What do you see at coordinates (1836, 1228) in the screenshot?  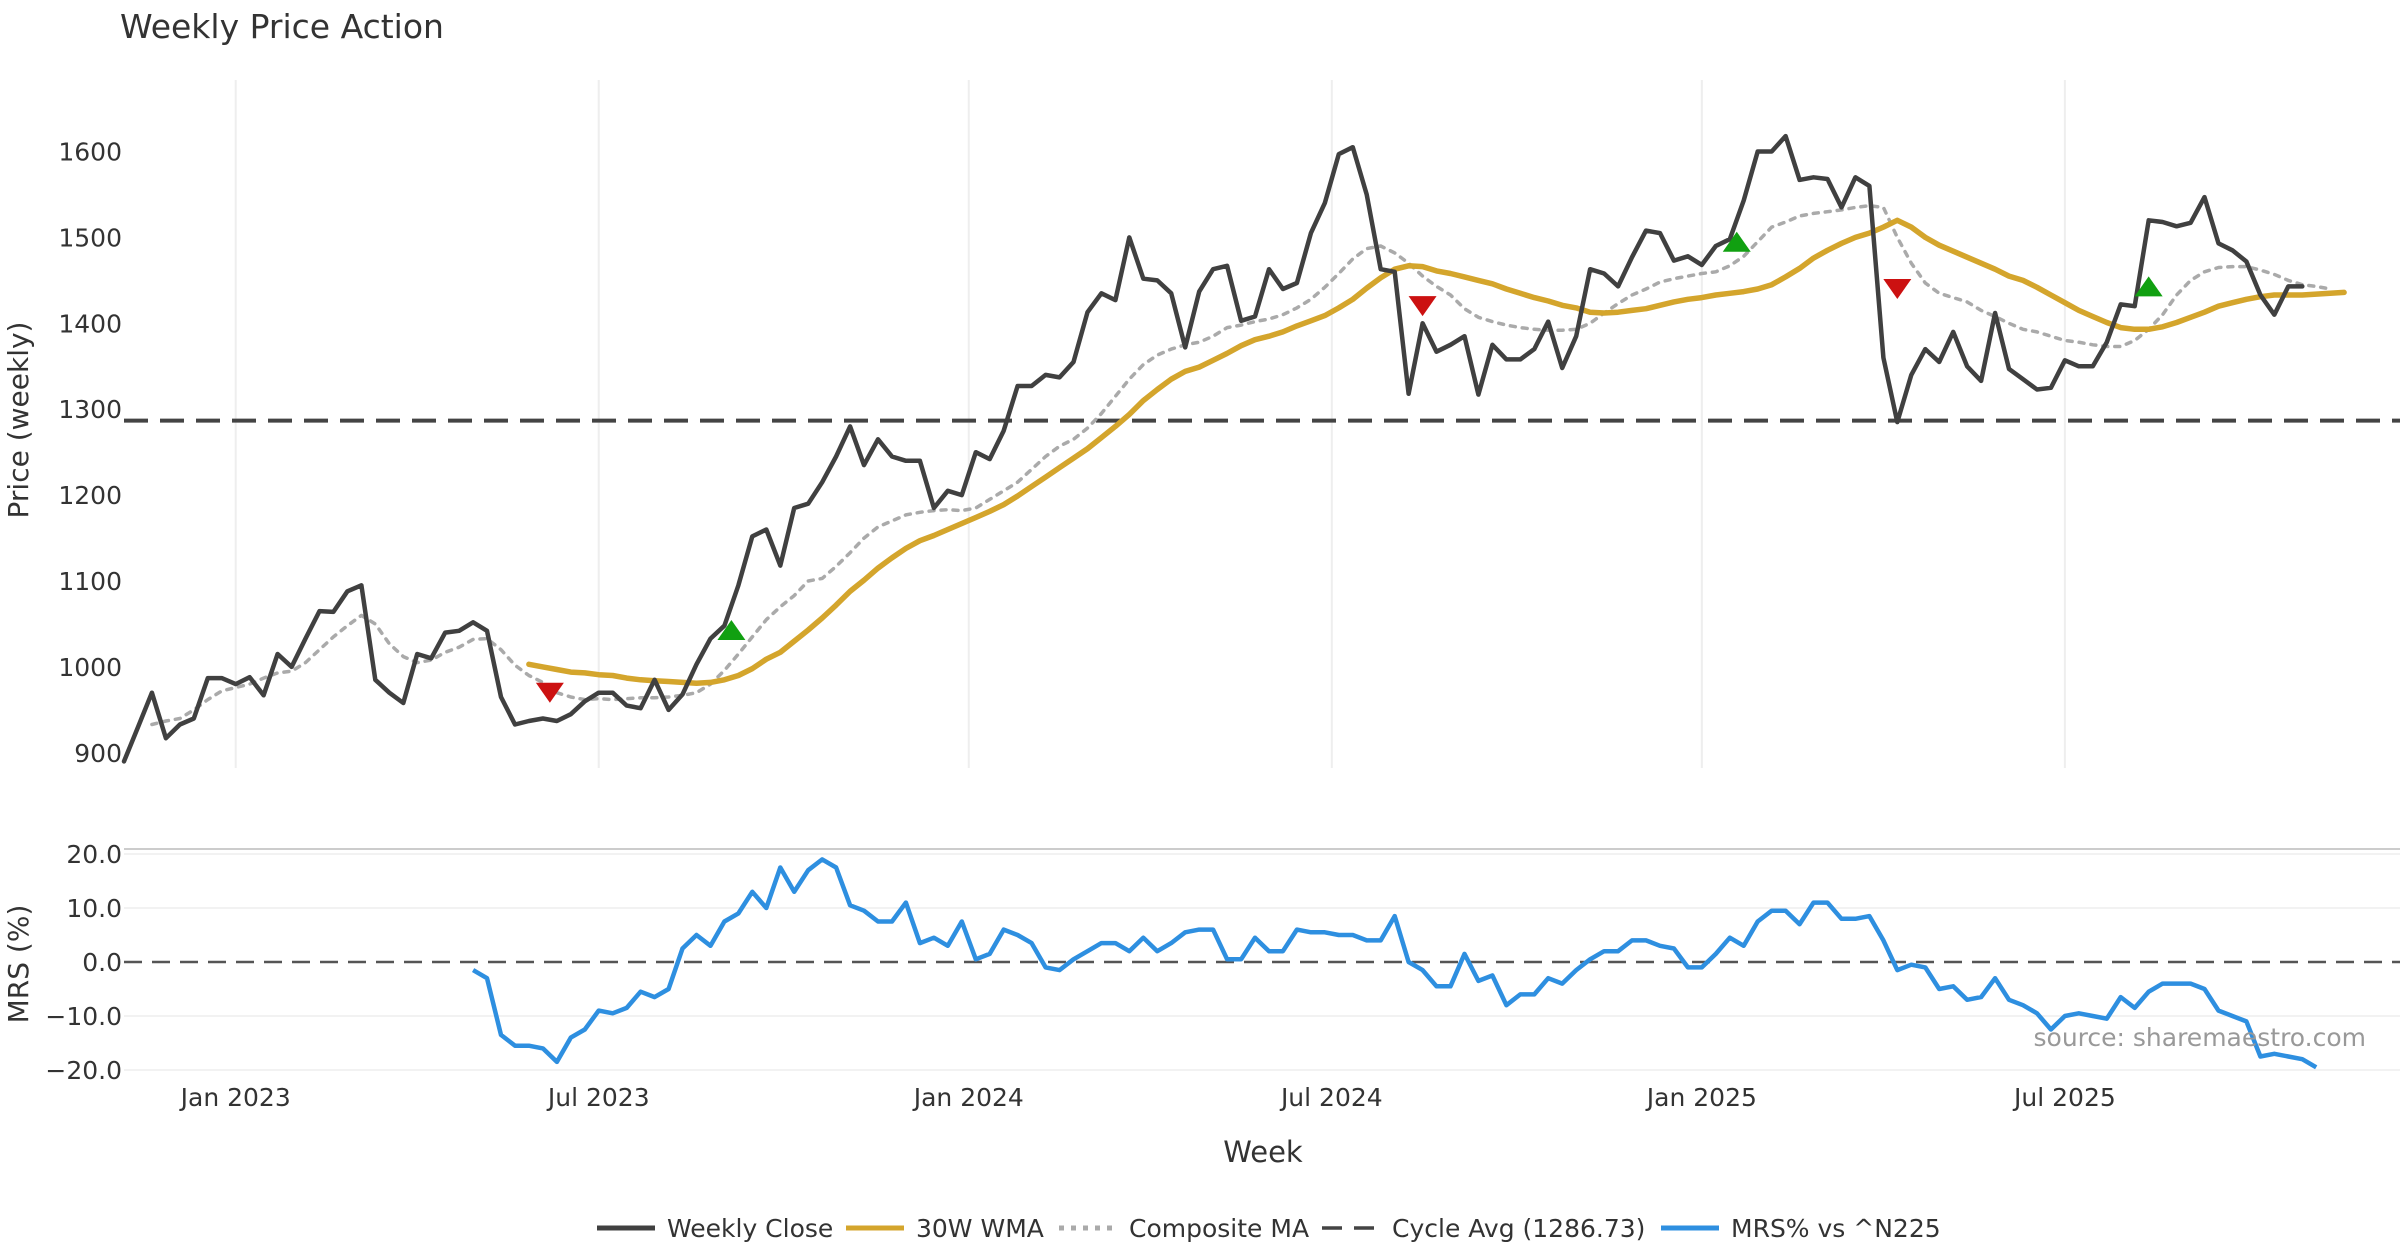 I see `legend-label: MRS% vs ^N225` at bounding box center [1836, 1228].